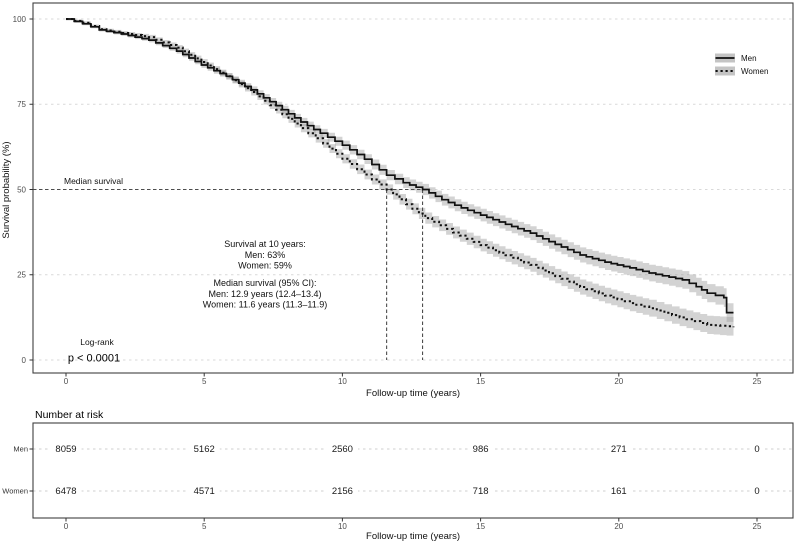 Image resolution: width=798 pixels, height=542 pixels. I want to click on risk-x-tick-label: 15, so click(480, 526).